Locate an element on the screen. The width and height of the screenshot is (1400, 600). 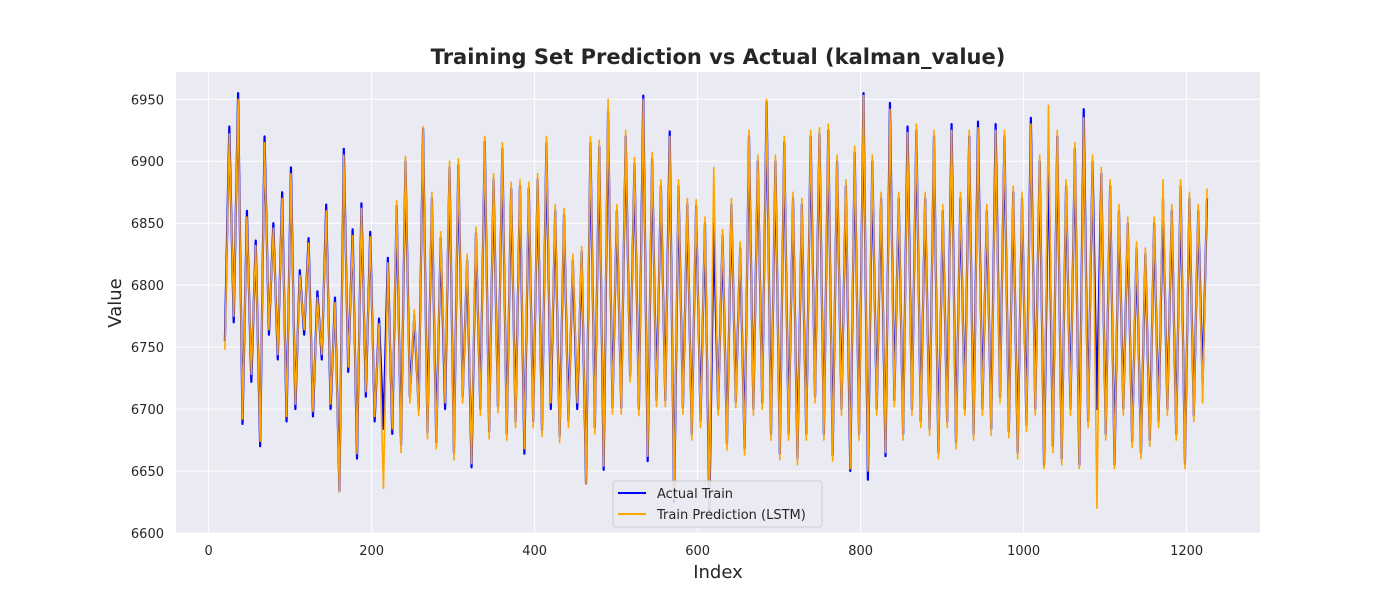
y-tick-label: 6650 is located at coordinates (147, 472).